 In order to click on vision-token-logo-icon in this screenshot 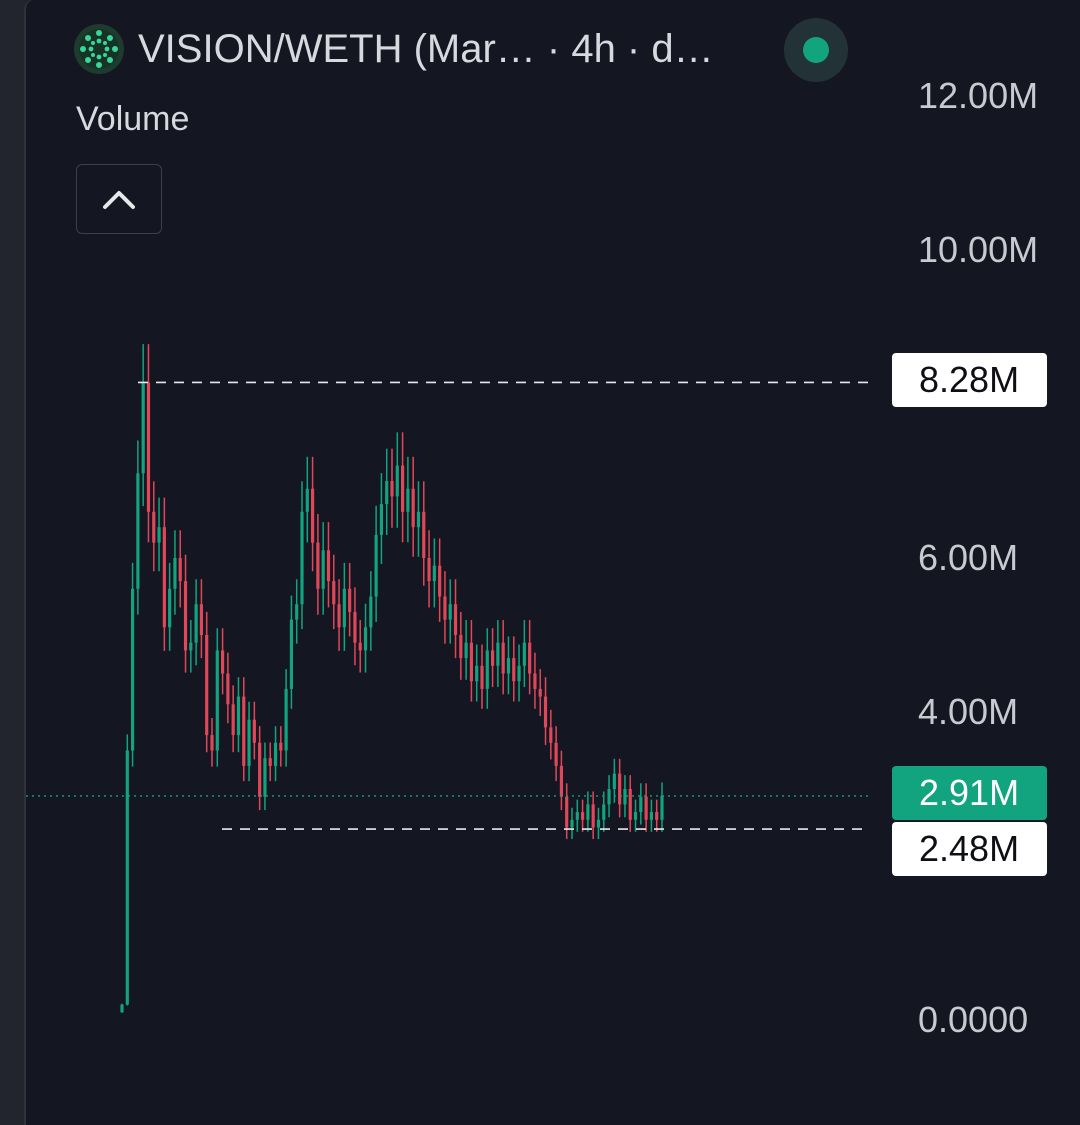, I will do `click(99, 49)`.